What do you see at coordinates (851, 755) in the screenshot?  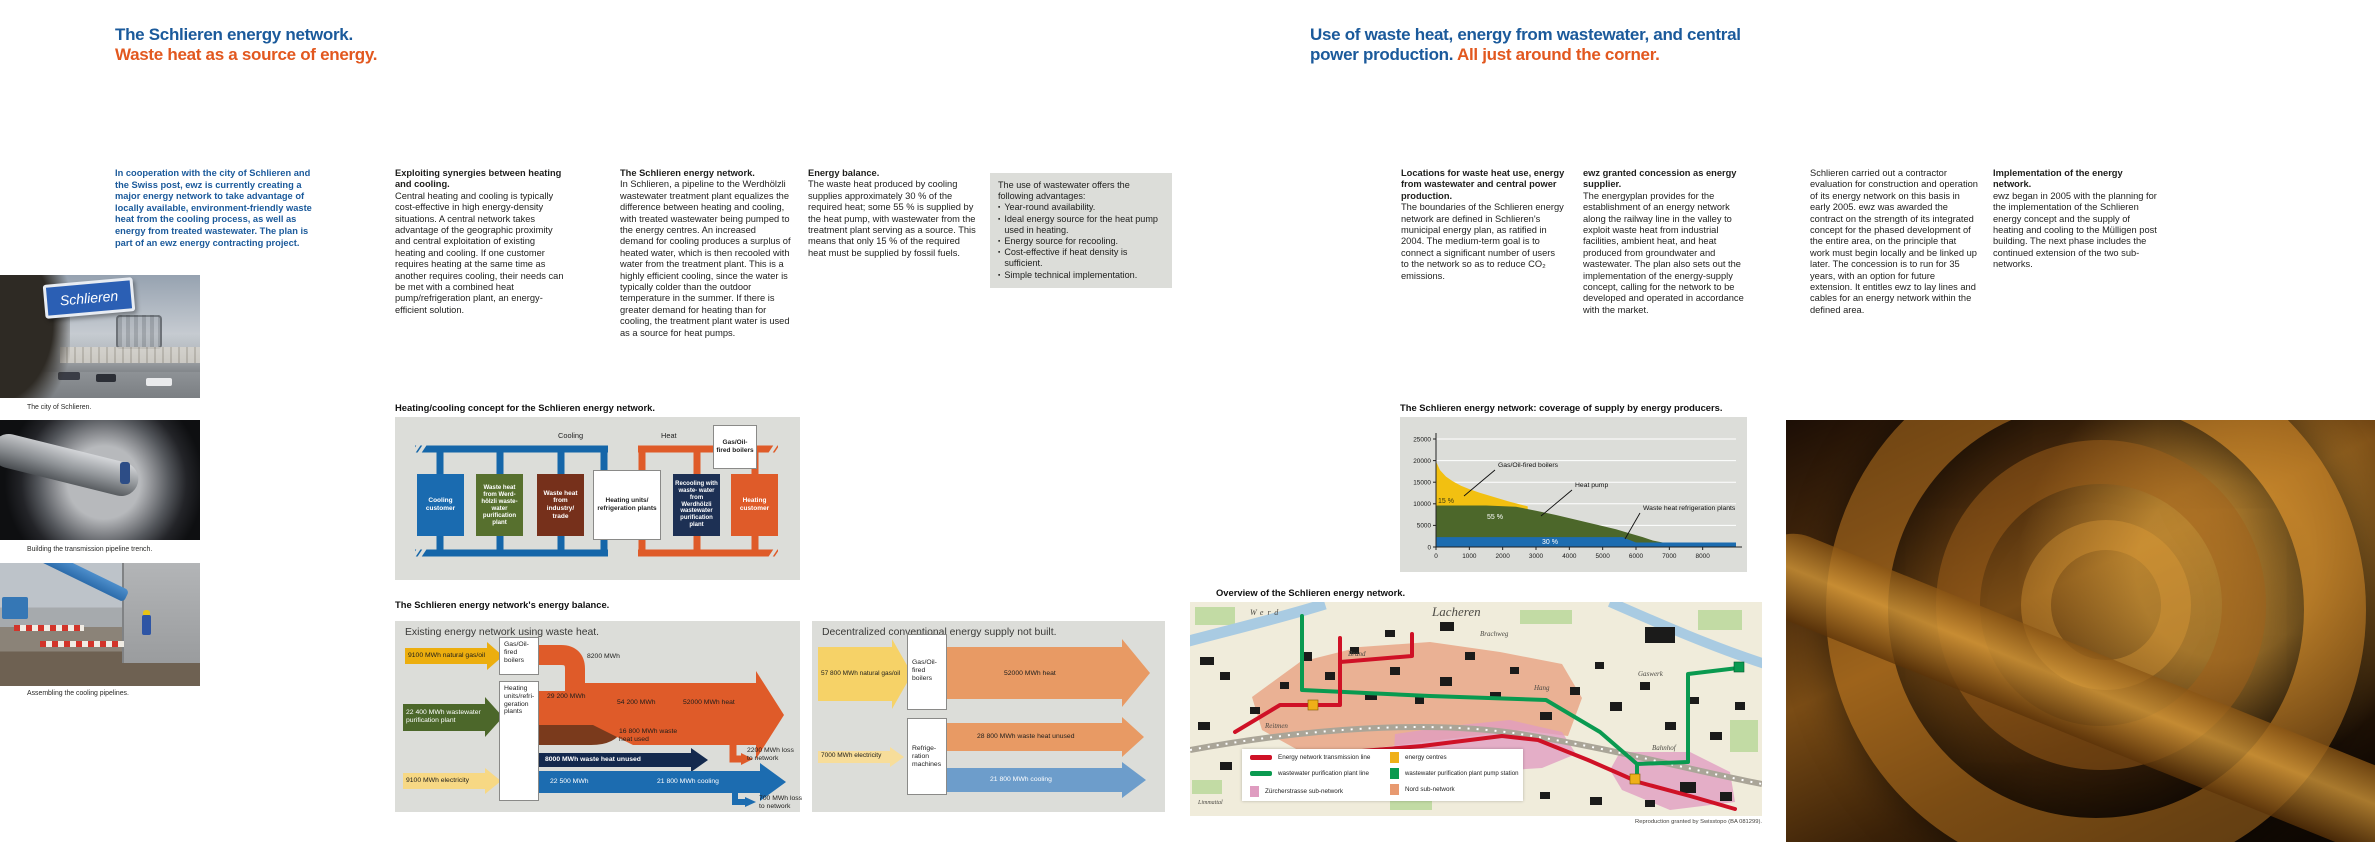 I see `input-electricity-label: 7000 MWh electricity` at bounding box center [851, 755].